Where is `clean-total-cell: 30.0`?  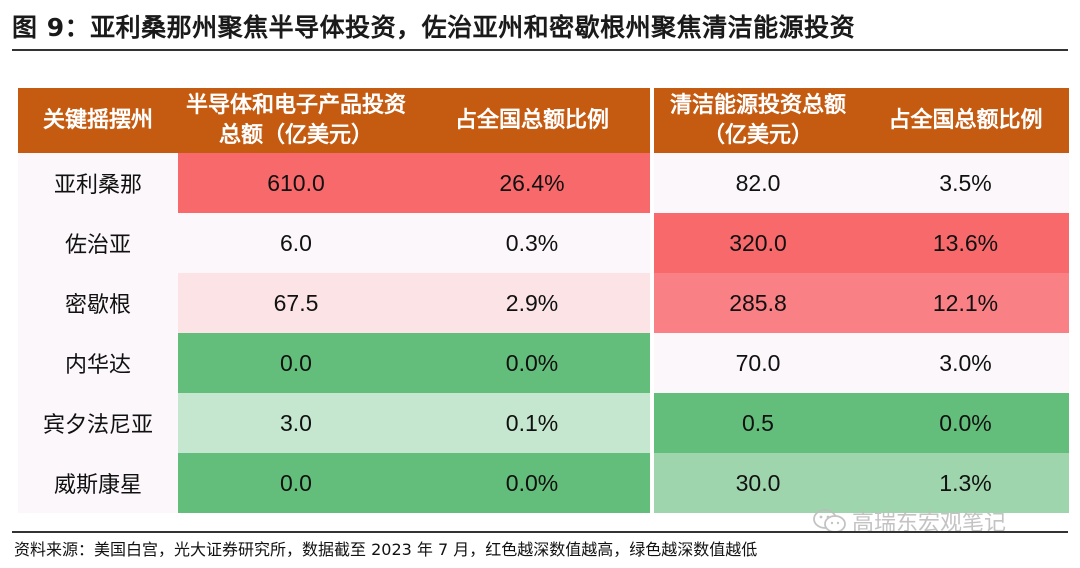
clean-total-cell: 30.0 is located at coordinates (758, 483).